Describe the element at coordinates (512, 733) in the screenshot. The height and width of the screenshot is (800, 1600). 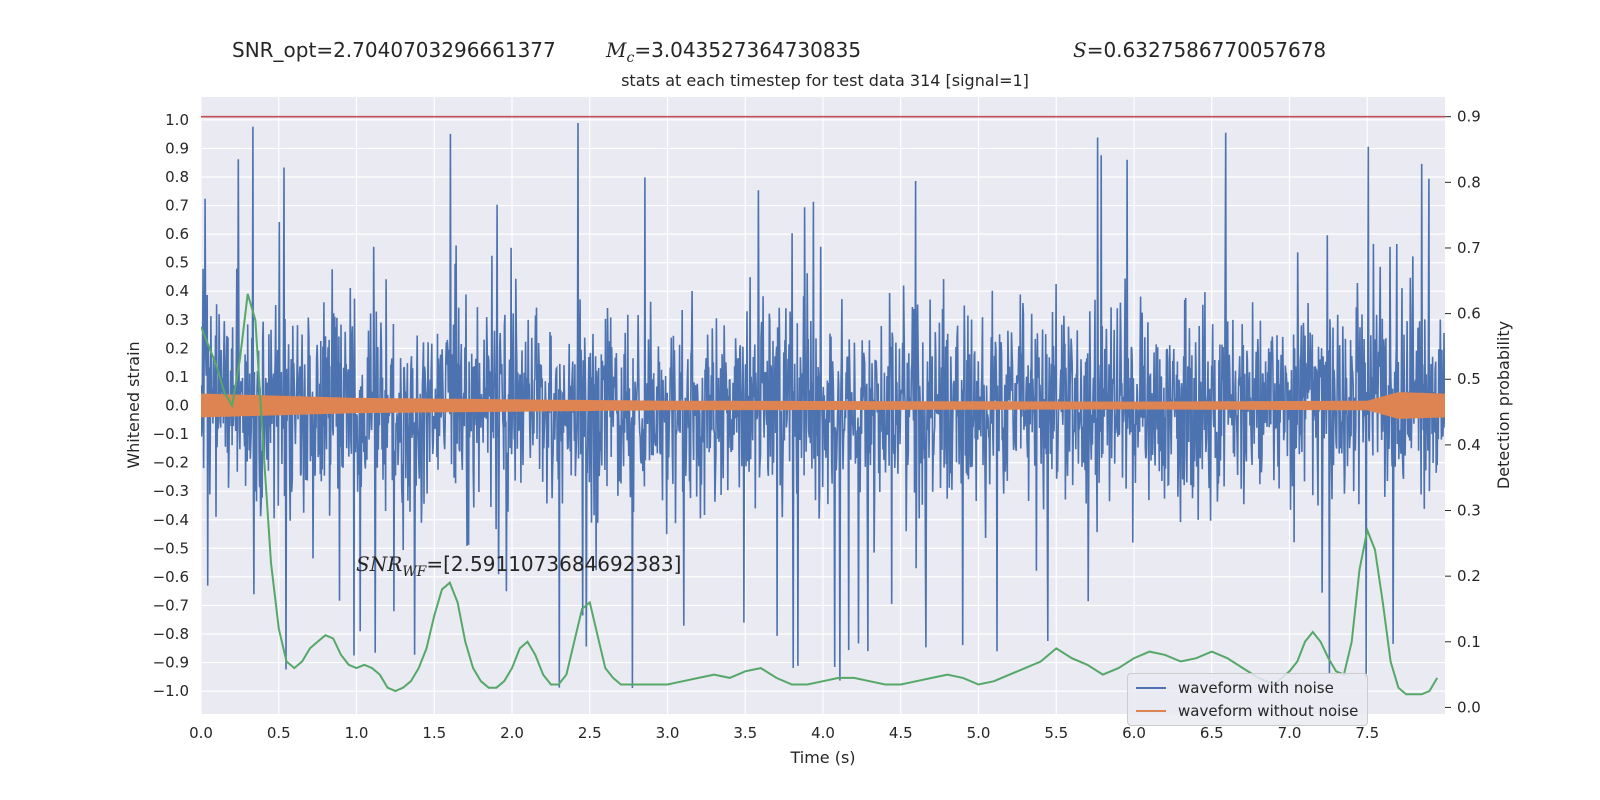
I see `x-tick-label: 2.0` at that location.